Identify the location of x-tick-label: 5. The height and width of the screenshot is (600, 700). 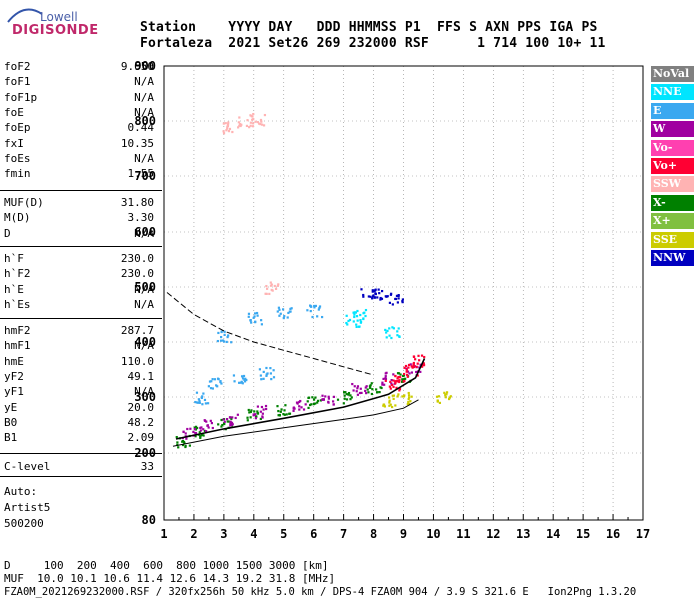
(283, 534).